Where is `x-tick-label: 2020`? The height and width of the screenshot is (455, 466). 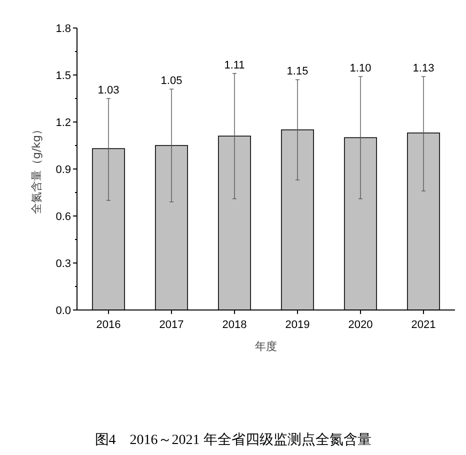
x-tick-label: 2020 is located at coordinates (360, 325).